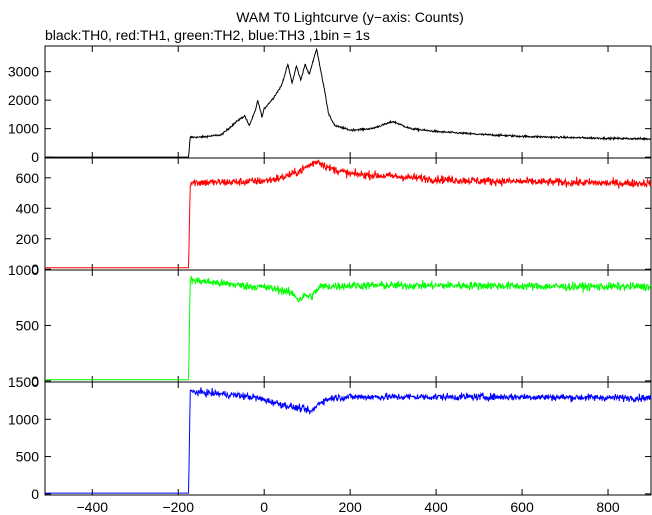 This screenshot has width=652, height=515. What do you see at coordinates (522, 507) in the screenshot?
I see `x-tick-label: 600` at bounding box center [522, 507].